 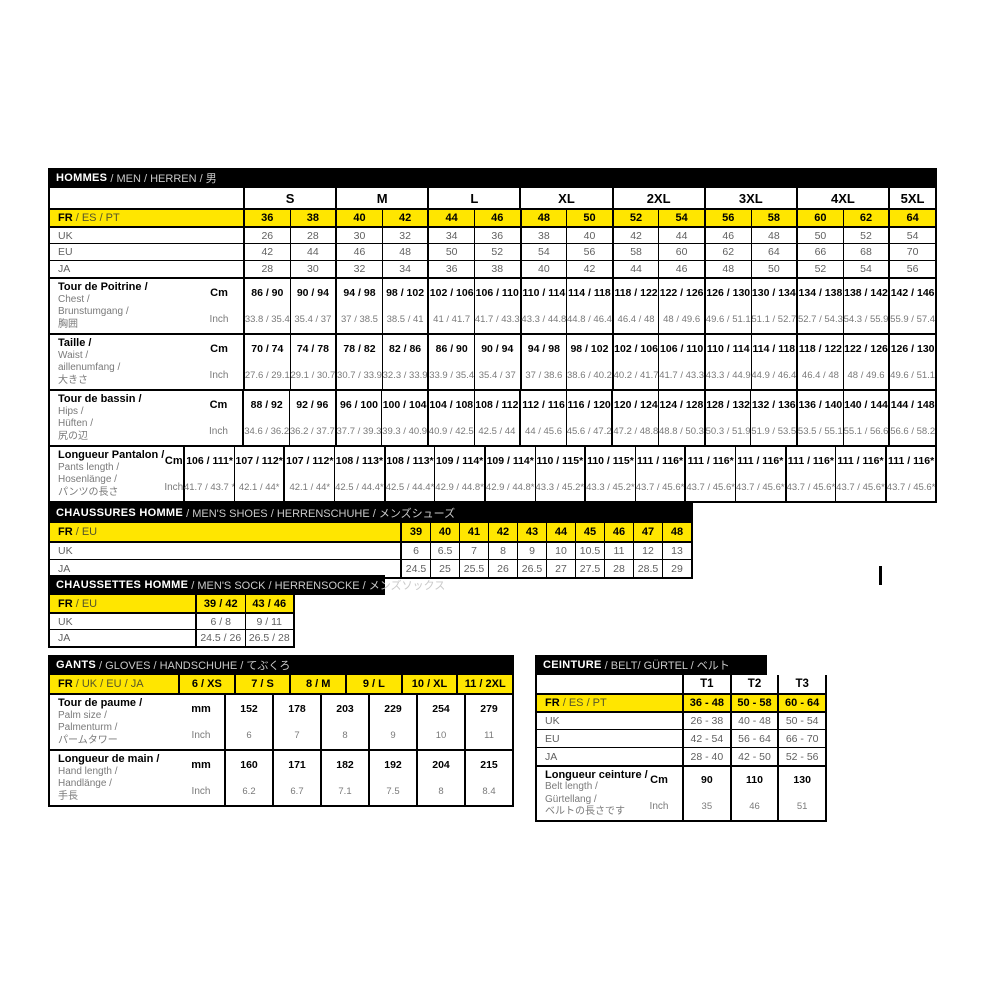 What do you see at coordinates (753, 793) in the screenshot?
I see `measurement-cell: 110 46` at bounding box center [753, 793].